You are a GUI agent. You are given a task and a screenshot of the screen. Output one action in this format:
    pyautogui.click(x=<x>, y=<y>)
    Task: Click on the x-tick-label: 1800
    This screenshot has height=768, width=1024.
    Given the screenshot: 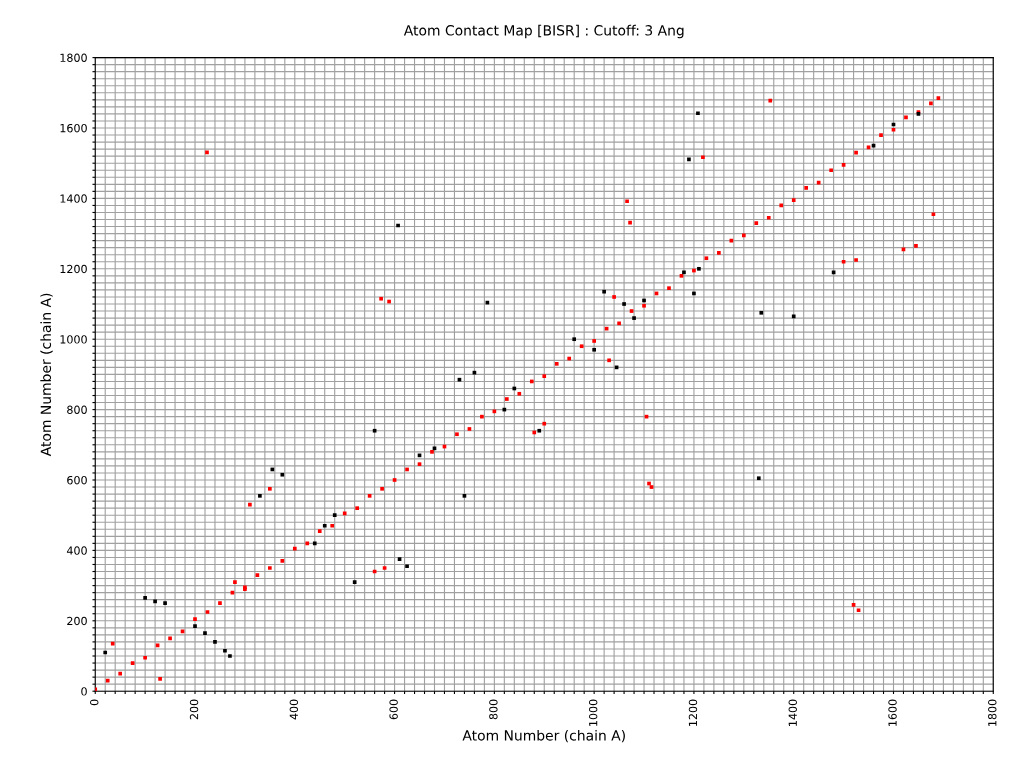 What is the action you would take?
    pyautogui.click(x=992, y=712)
    